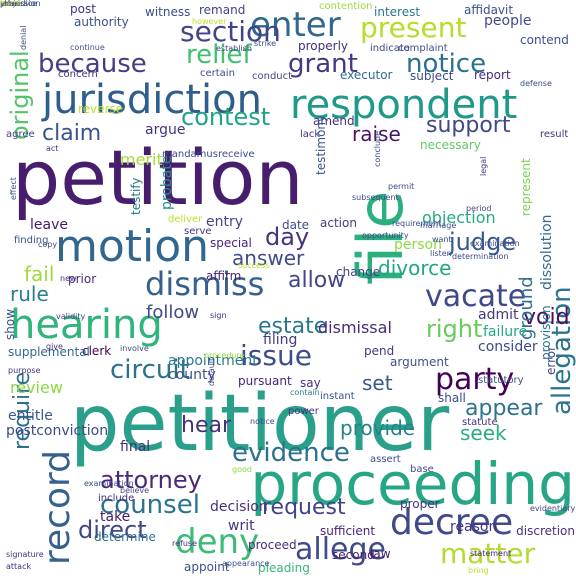 This screenshot has width=576, height=576. What do you see at coordinates (242, 469) in the screenshot?
I see `word-148: good` at bounding box center [242, 469].